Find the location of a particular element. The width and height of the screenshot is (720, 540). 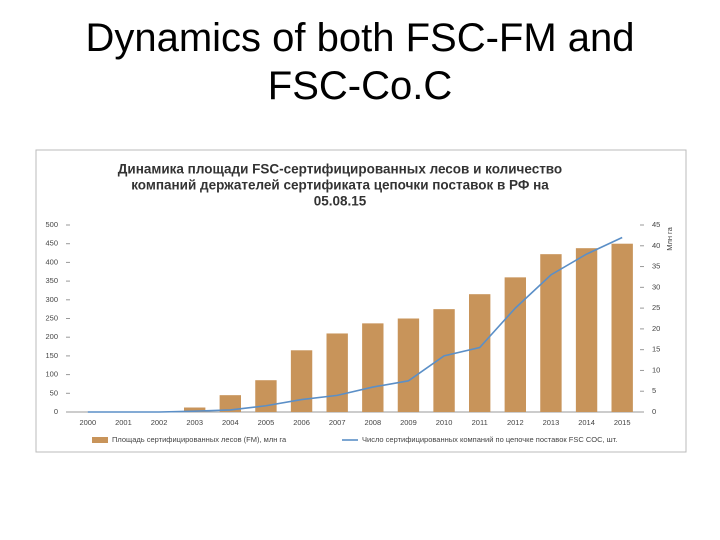

y-tick-label: 400 is located at coordinates (51, 261).